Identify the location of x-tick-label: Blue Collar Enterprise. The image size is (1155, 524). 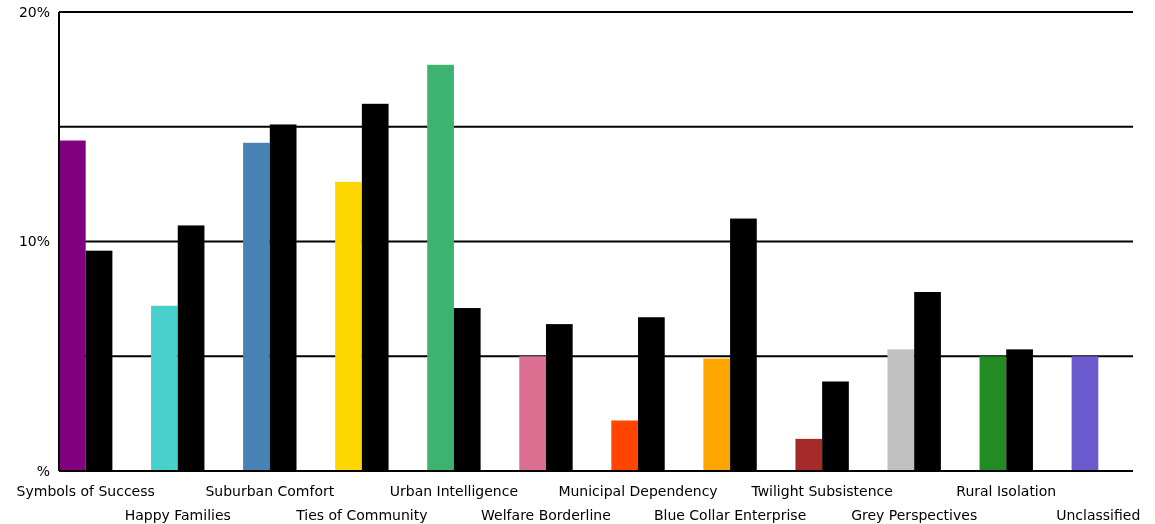
(730, 515).